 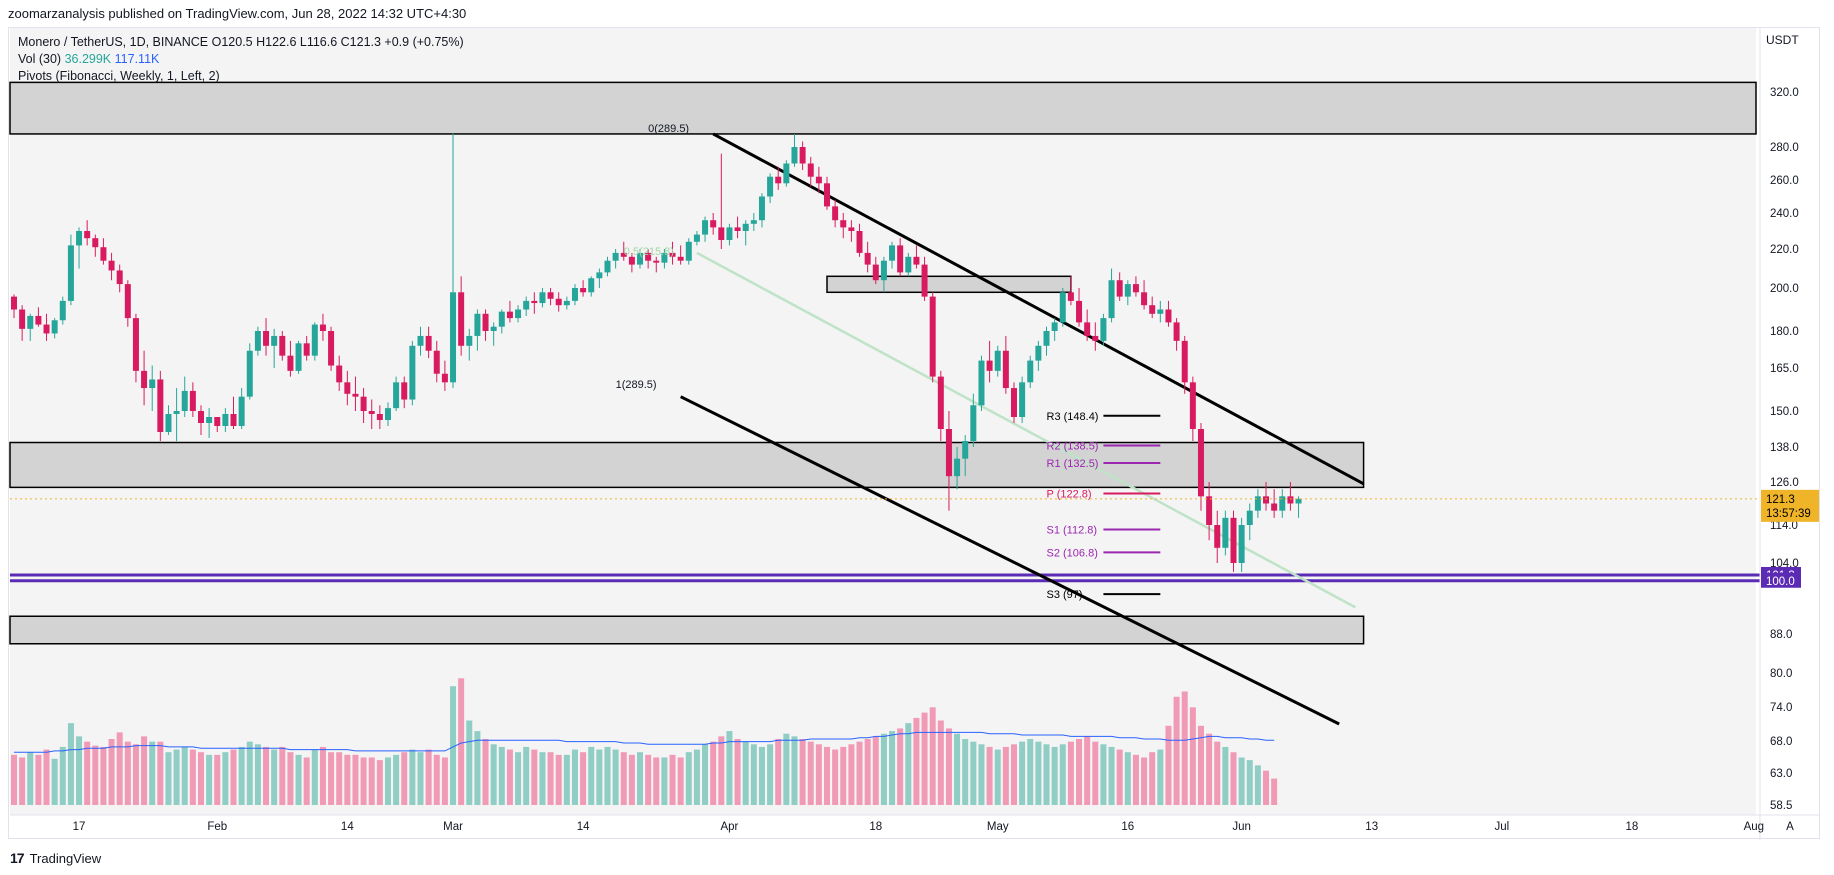 I want to click on auto-scale-button: A, so click(x=1790, y=827).